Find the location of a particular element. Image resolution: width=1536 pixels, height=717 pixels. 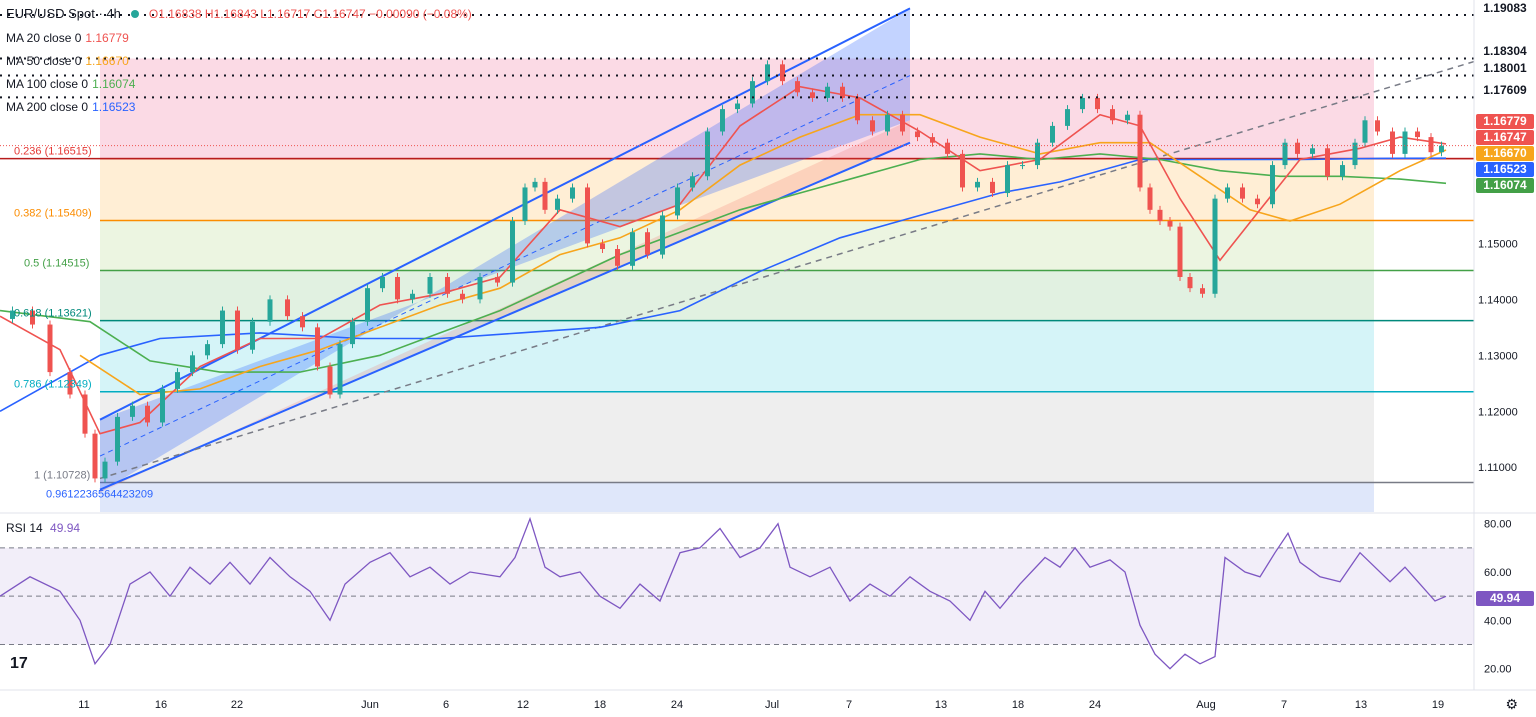

symbol-title: EUR/USD Spot · 4h is located at coordinates (63, 13).